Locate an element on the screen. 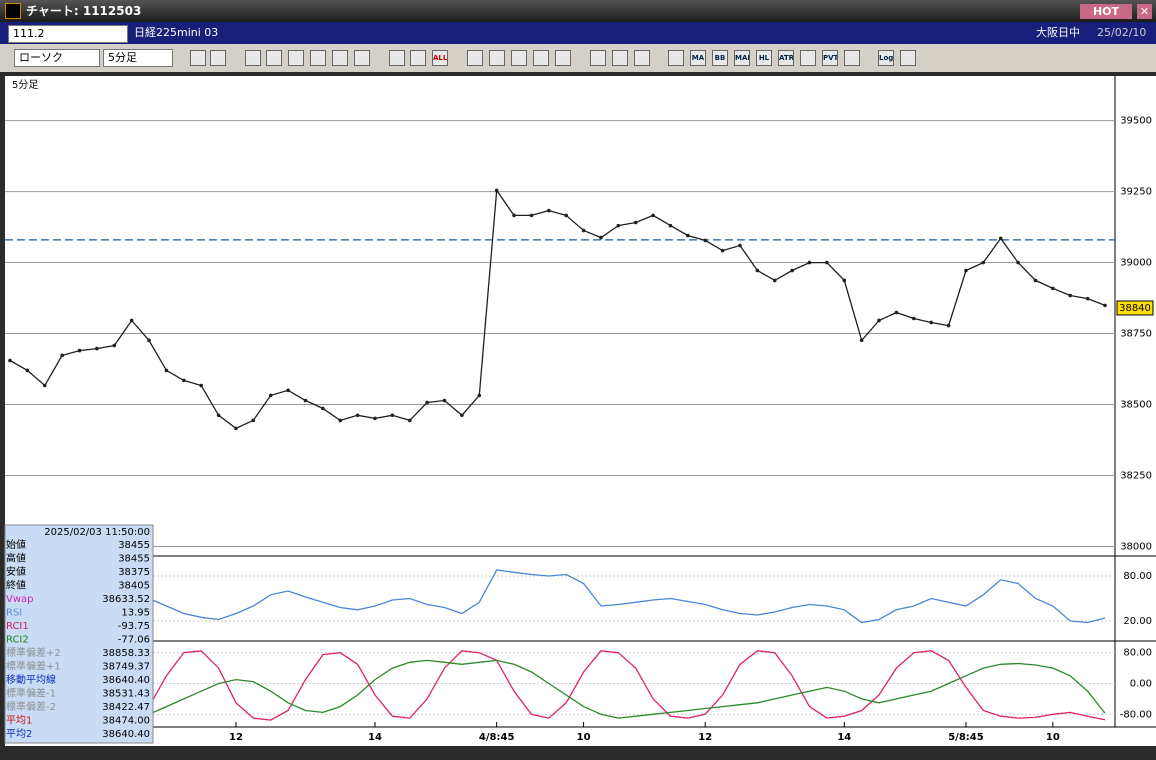 The image size is (1156, 760). interval-select: 5分足 is located at coordinates (138, 58).